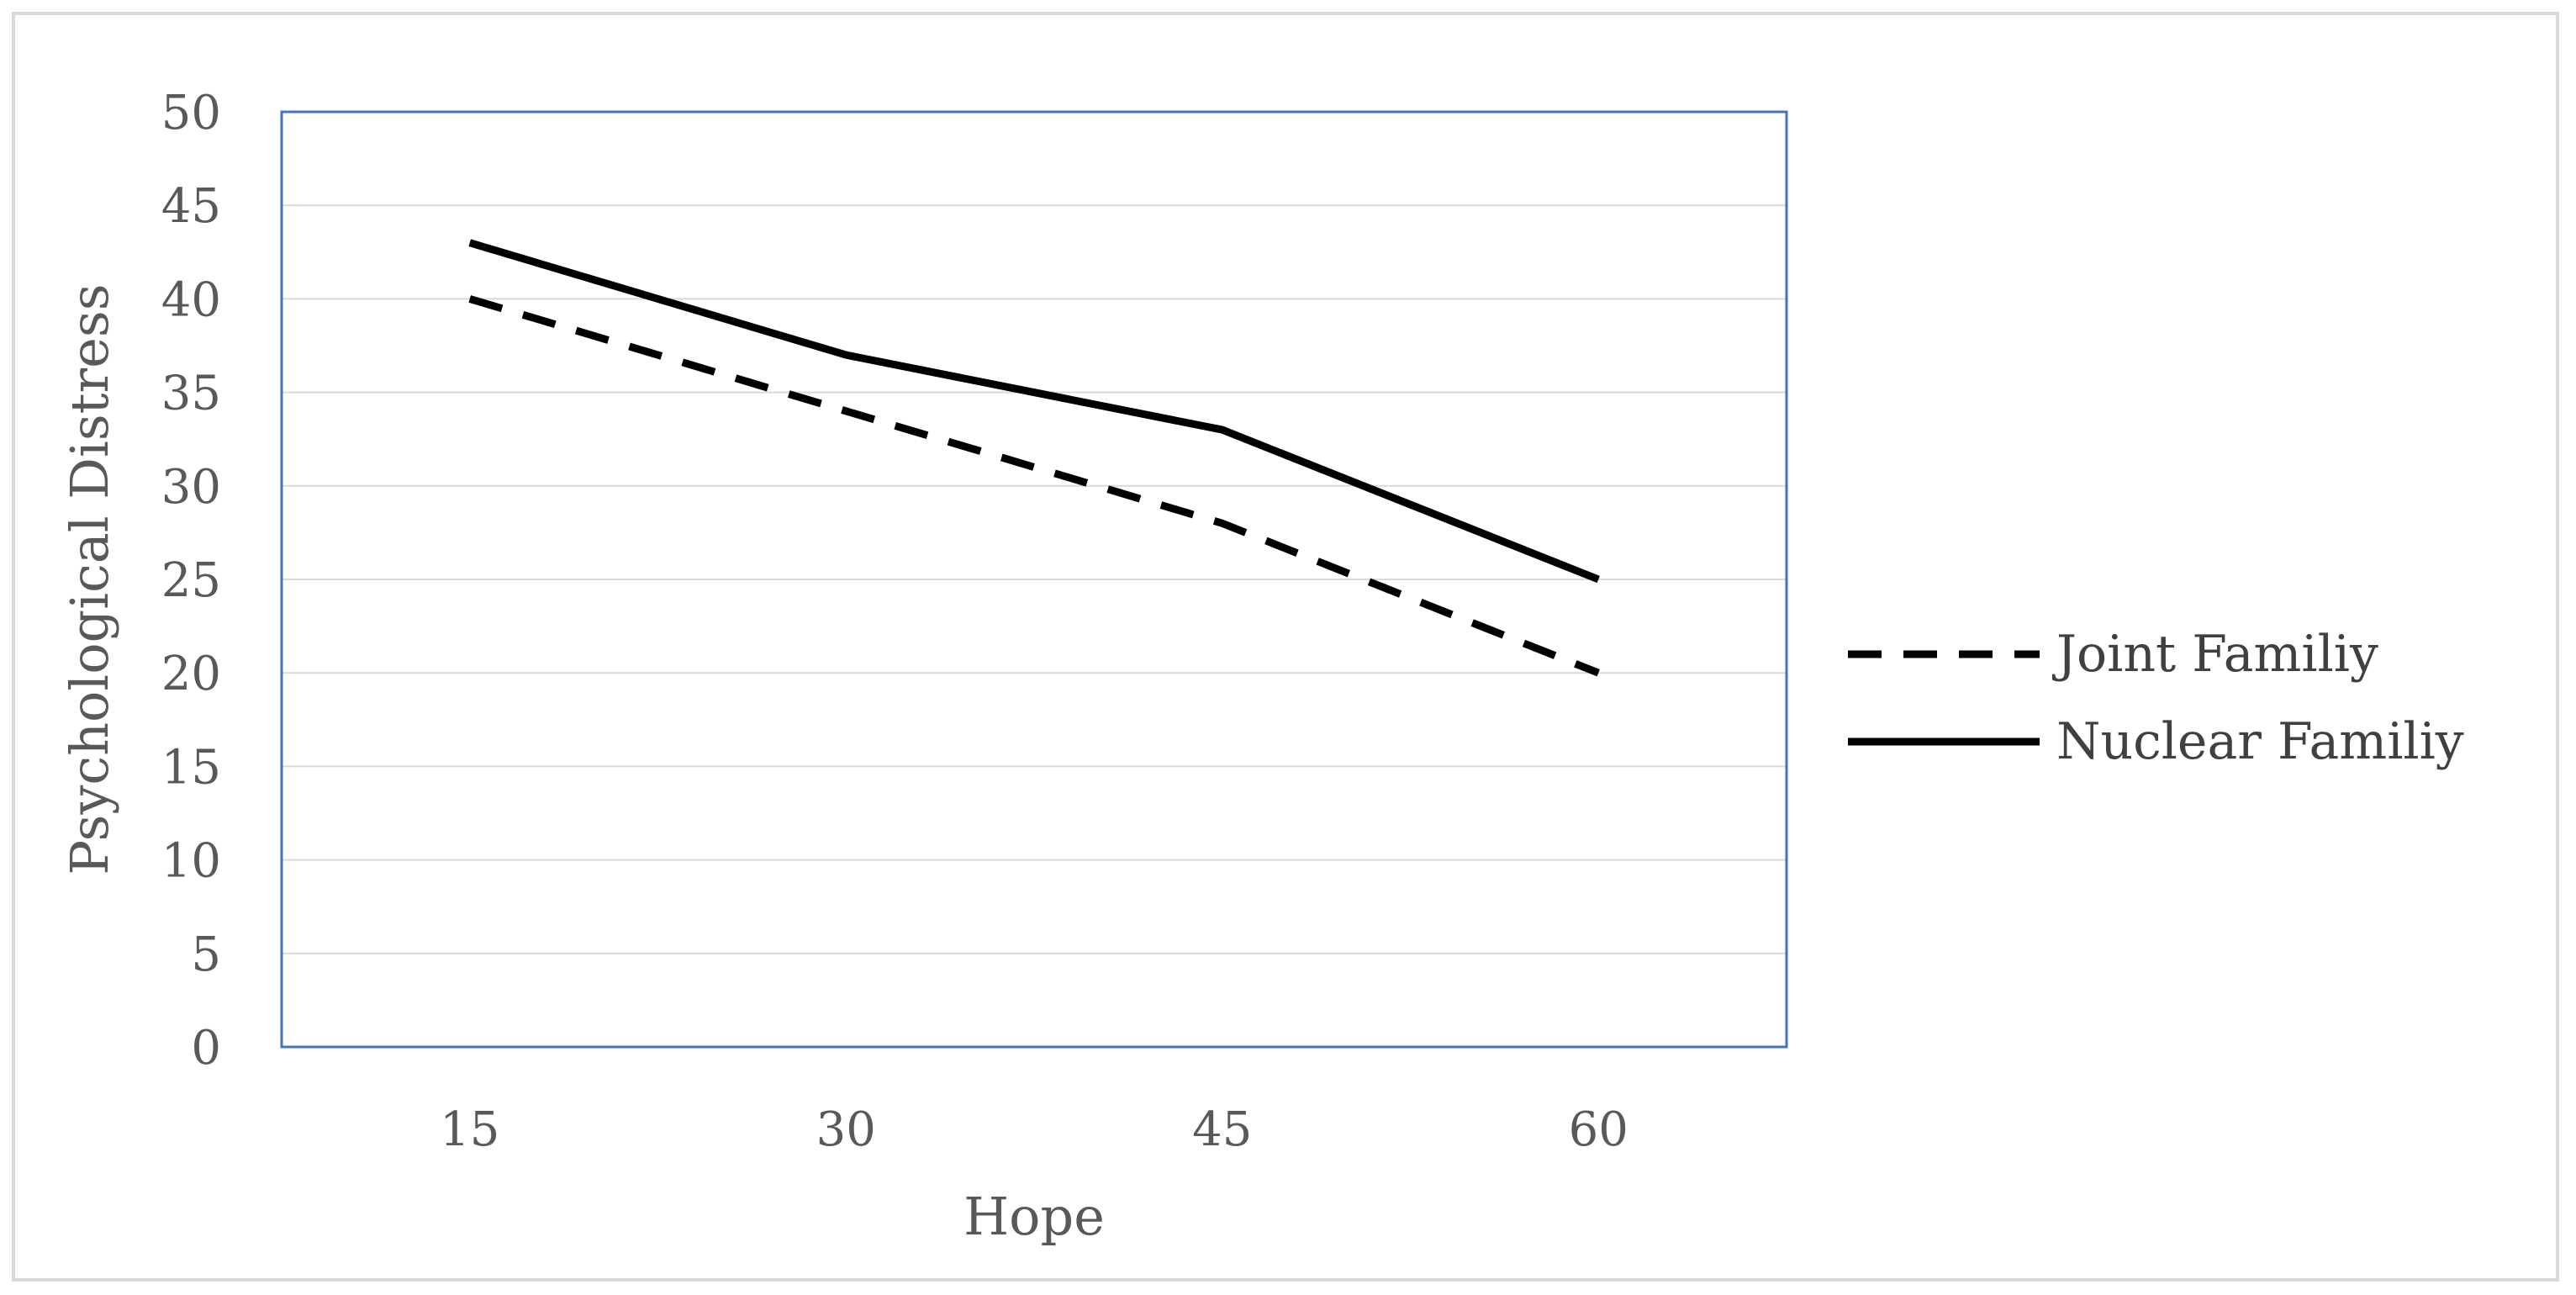  I want to click on series-line-joint-family, so click(1034, 486).